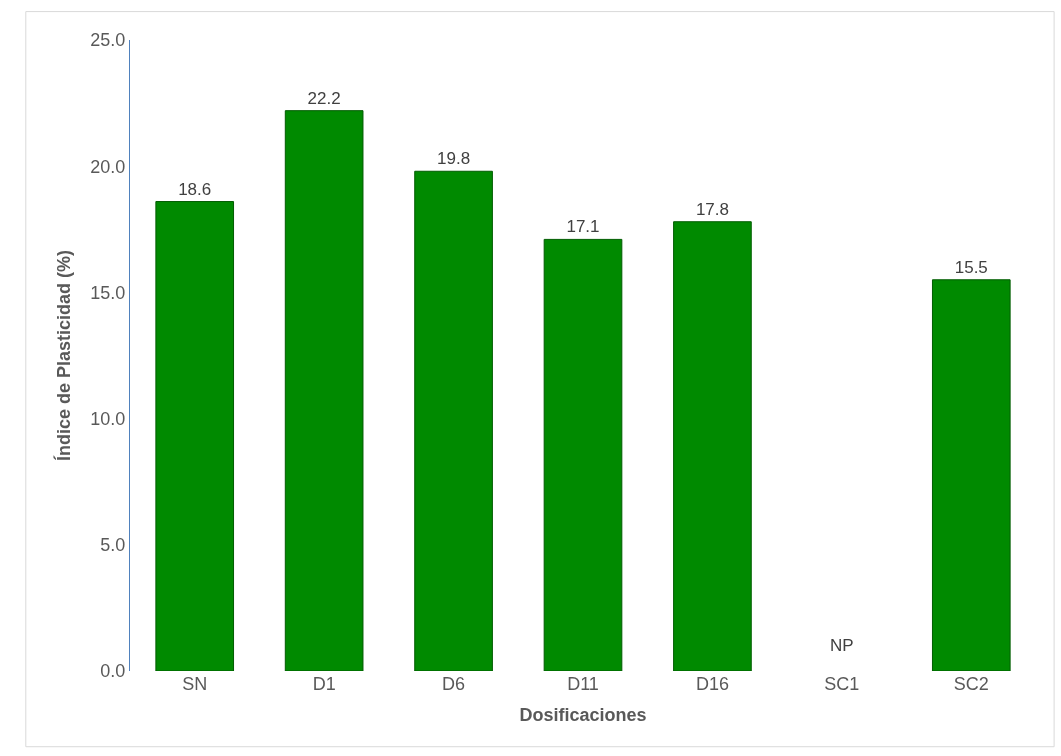 This screenshot has height=756, width=1061. I want to click on text: NP, so click(842, 645).